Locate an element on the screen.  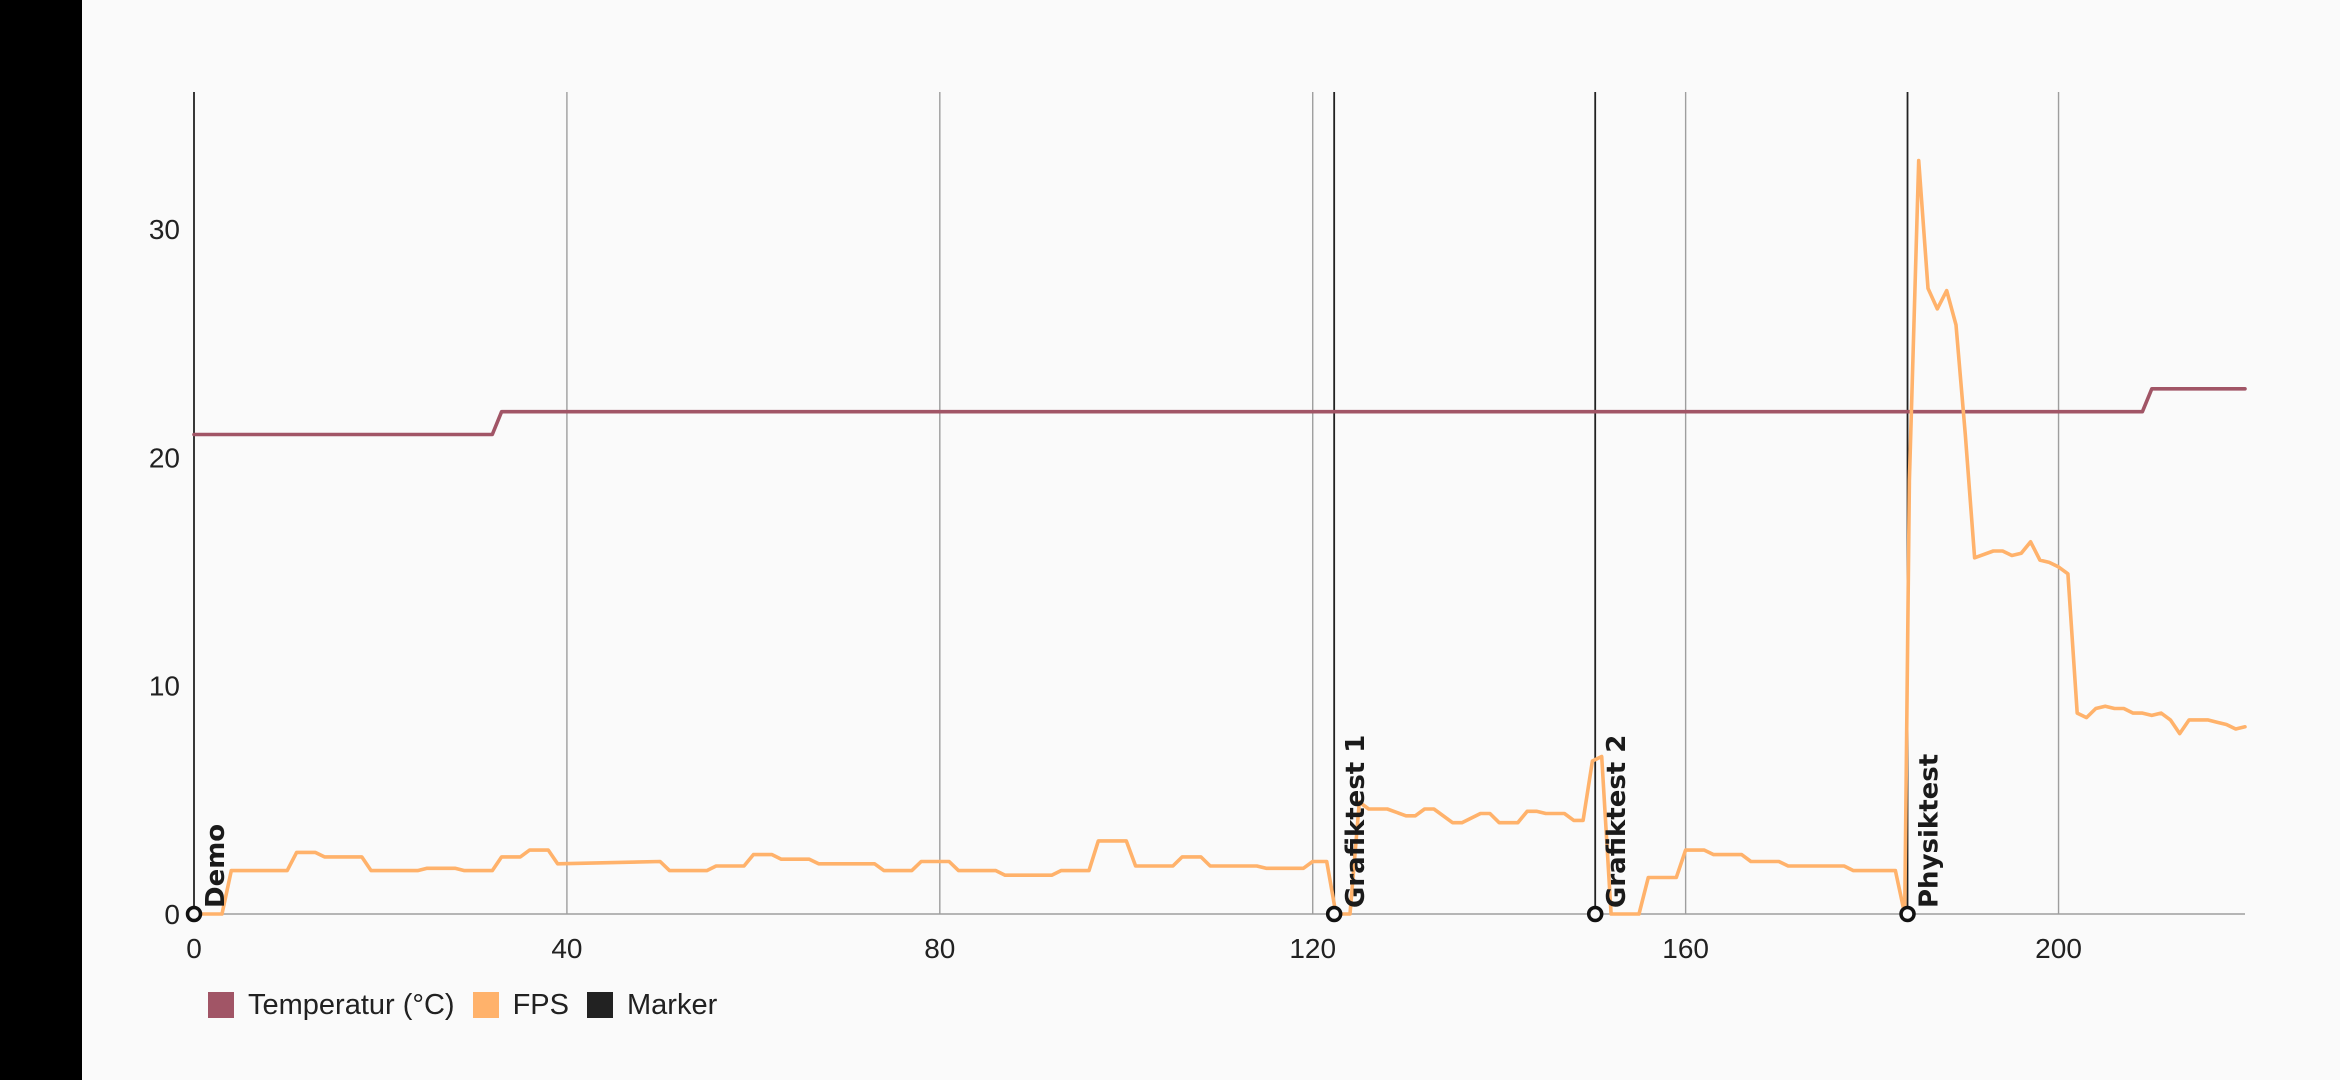
marker-label-1: Grafiktest 1 is located at coordinates (1356, 821).